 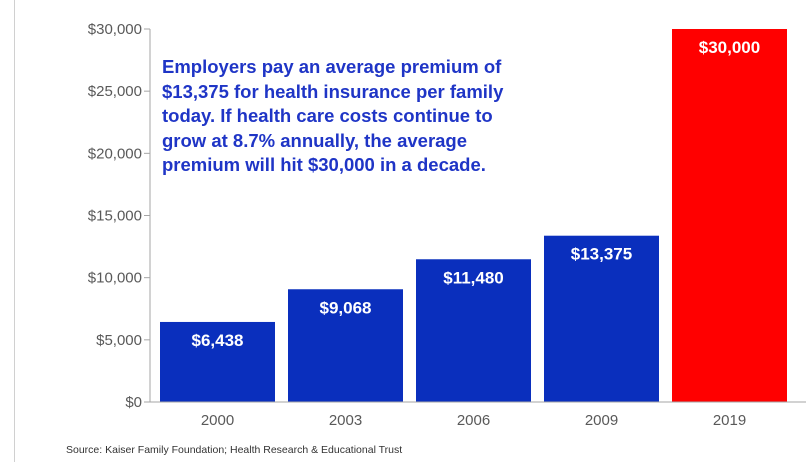 What do you see at coordinates (218, 340) in the screenshot?
I see `data-label: $6,438` at bounding box center [218, 340].